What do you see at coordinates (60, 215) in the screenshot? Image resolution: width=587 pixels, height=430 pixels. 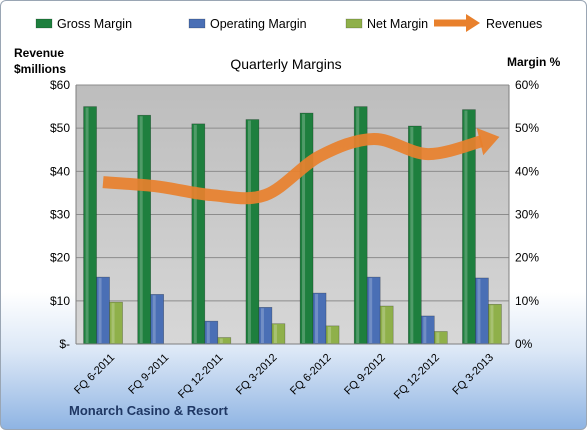 I see `left-tick-label: $30` at bounding box center [60, 215].